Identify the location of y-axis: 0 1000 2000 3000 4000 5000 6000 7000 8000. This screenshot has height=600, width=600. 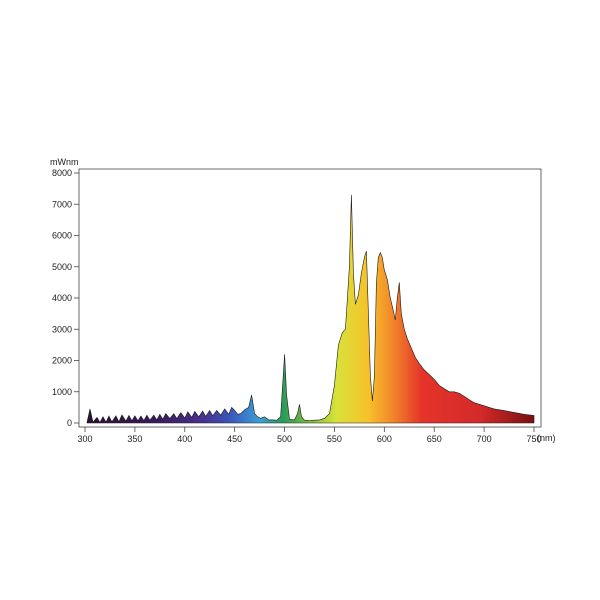
(65, 298).